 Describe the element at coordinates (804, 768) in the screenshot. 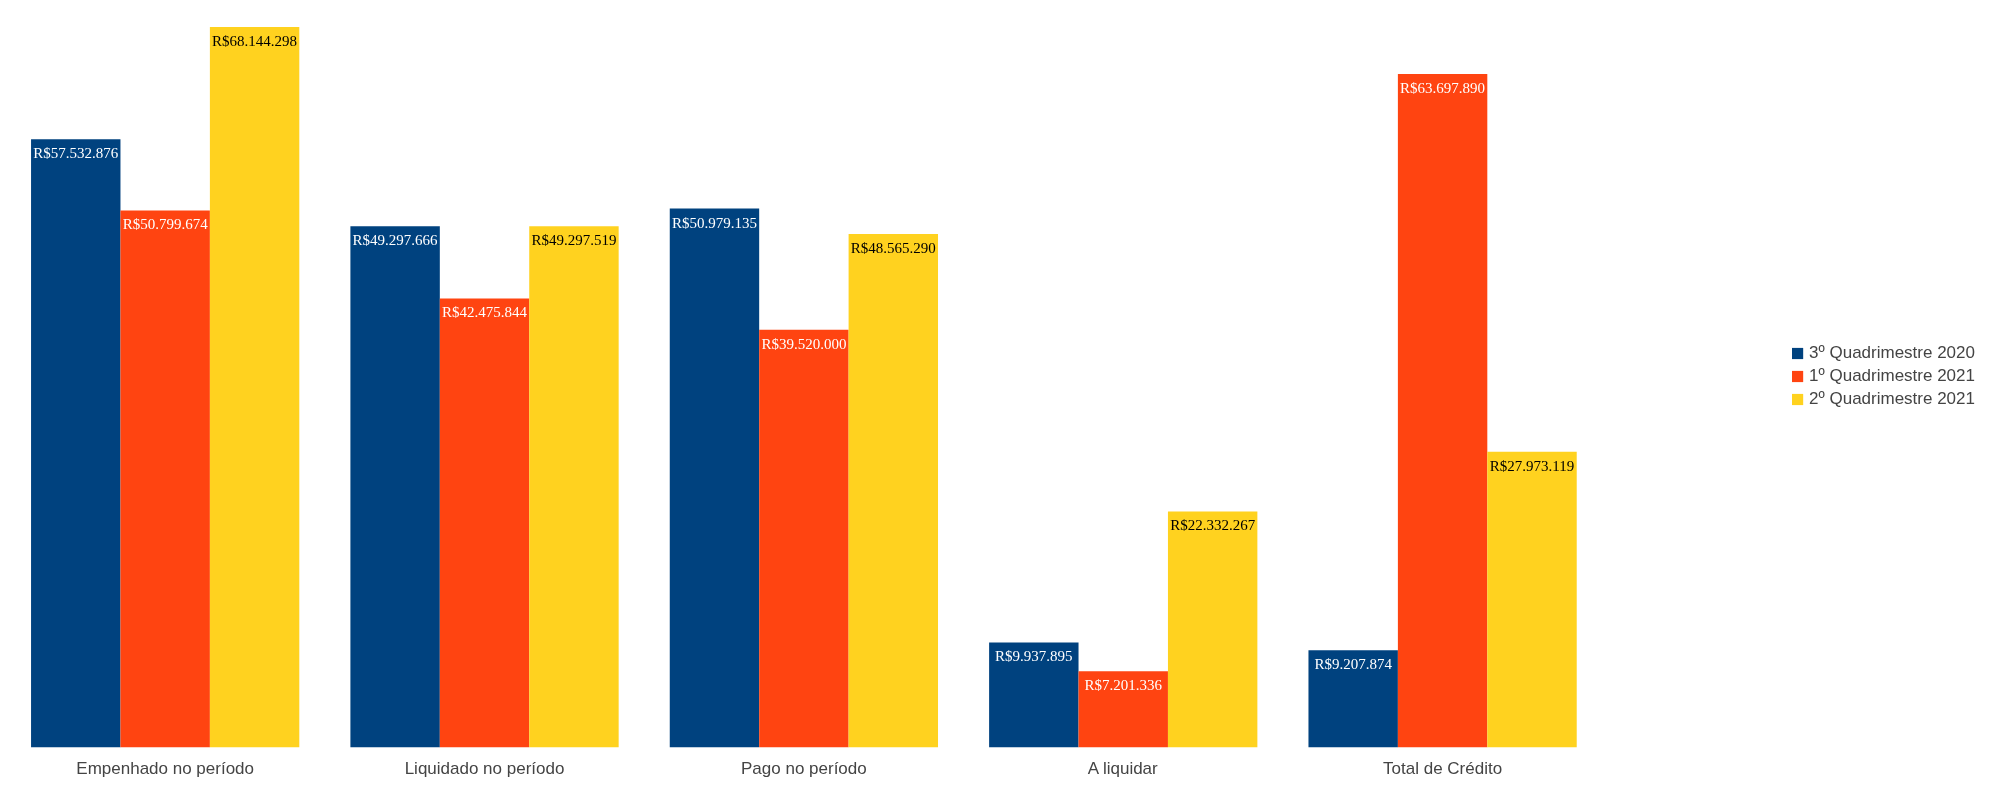

I see `x-tick-label: Pago no período` at that location.